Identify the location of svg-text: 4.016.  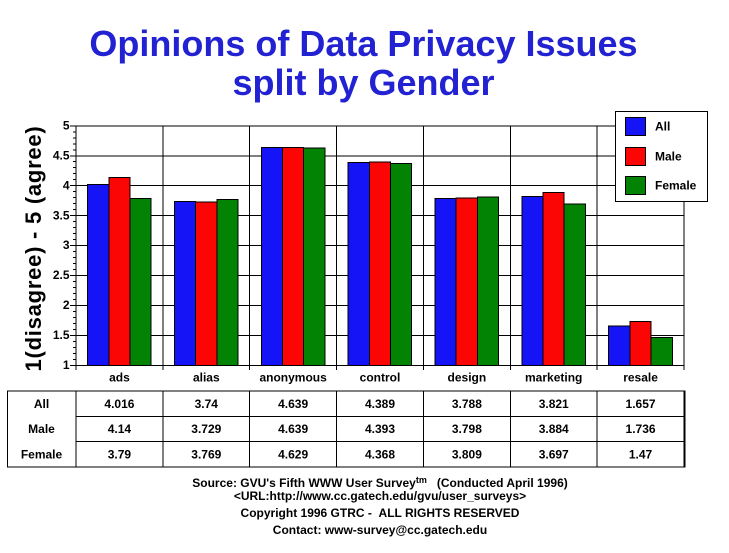
(119, 404).